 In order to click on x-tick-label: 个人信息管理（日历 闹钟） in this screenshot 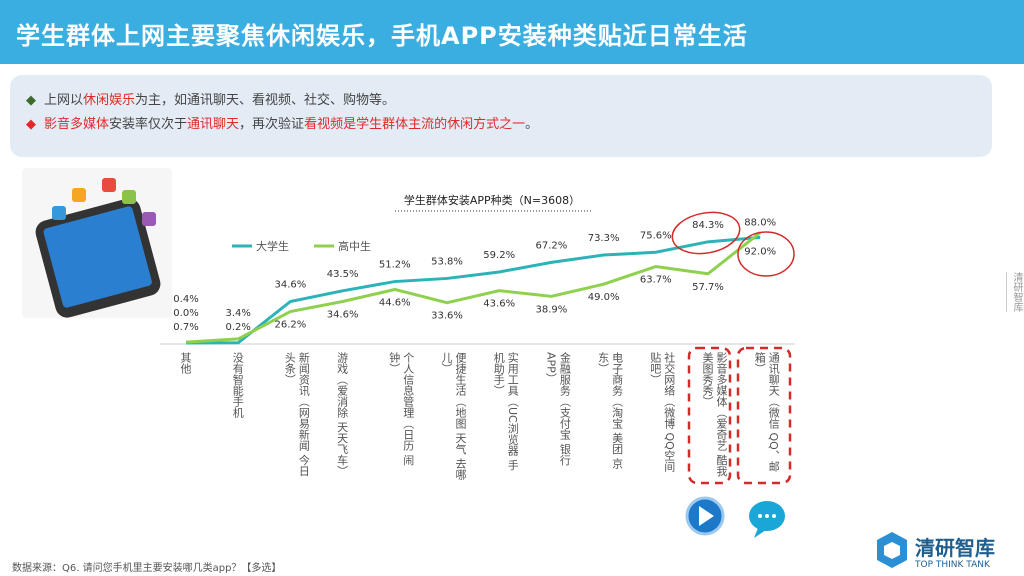, I will do `click(401, 409)`.